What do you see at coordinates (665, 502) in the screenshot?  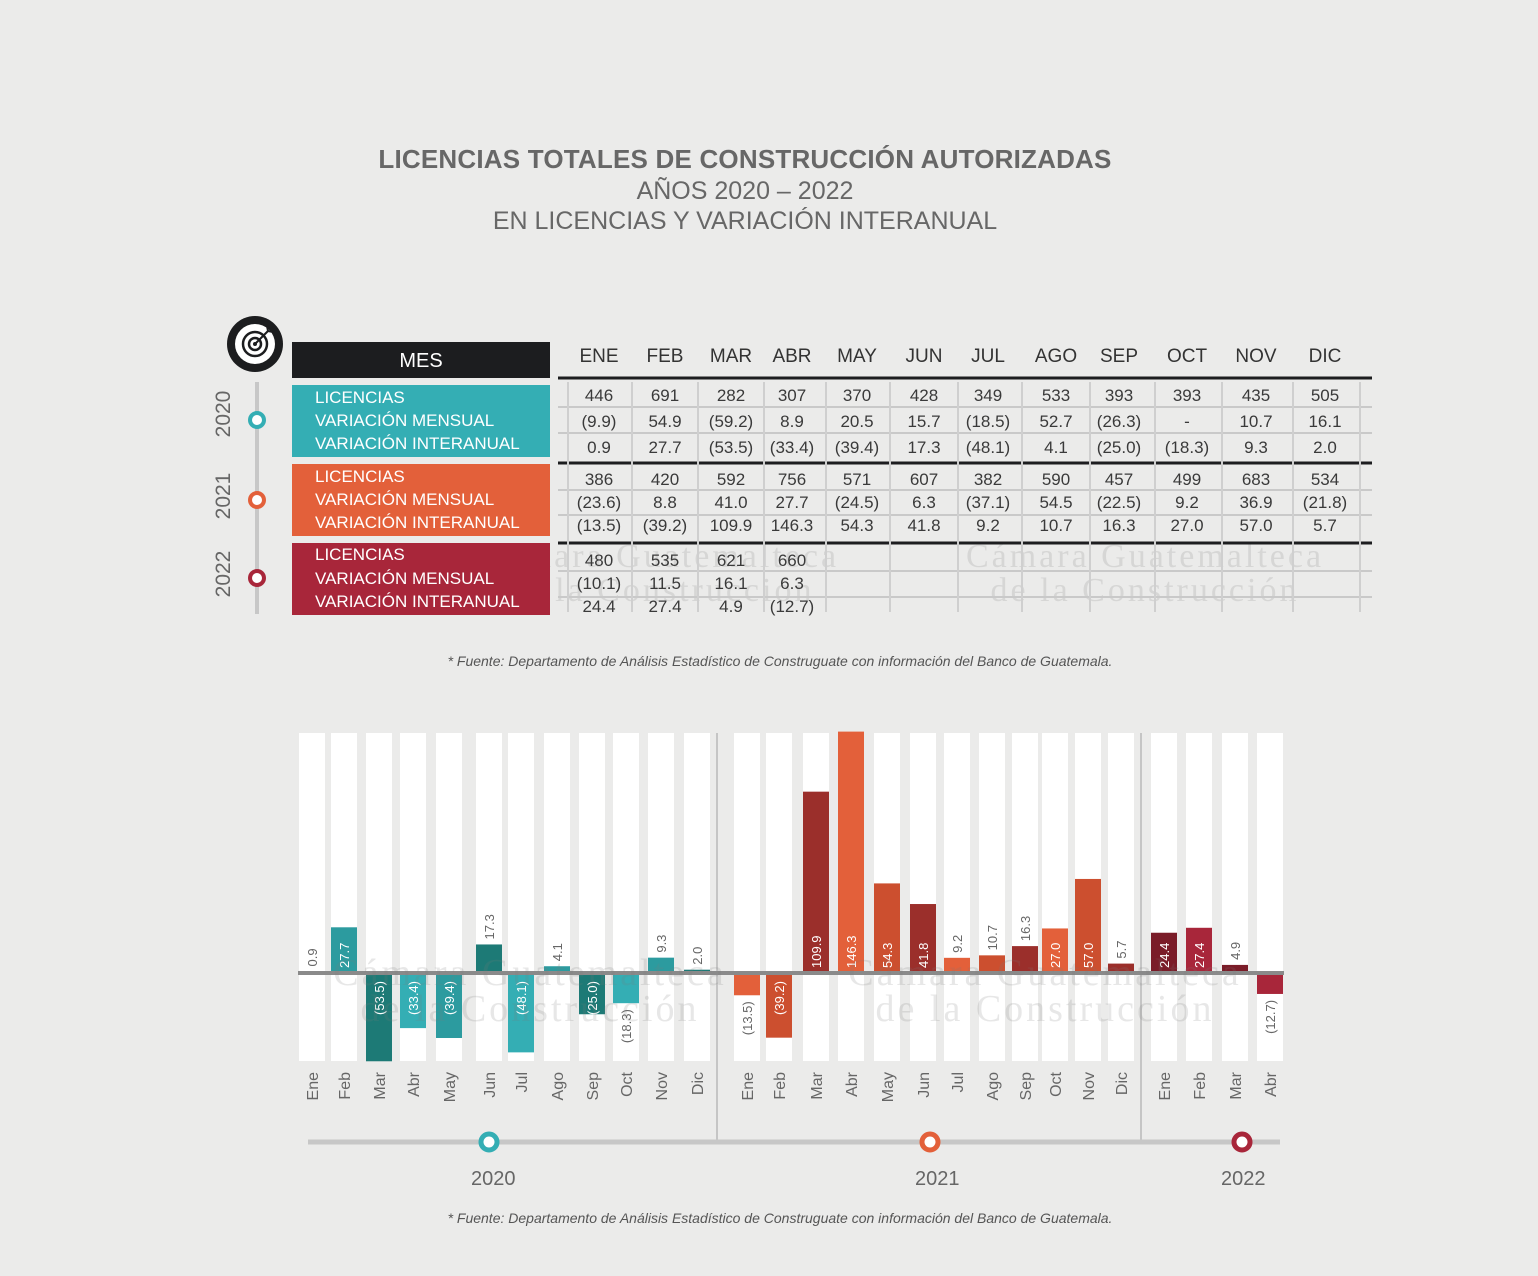 I see `table-cell: 8.8` at bounding box center [665, 502].